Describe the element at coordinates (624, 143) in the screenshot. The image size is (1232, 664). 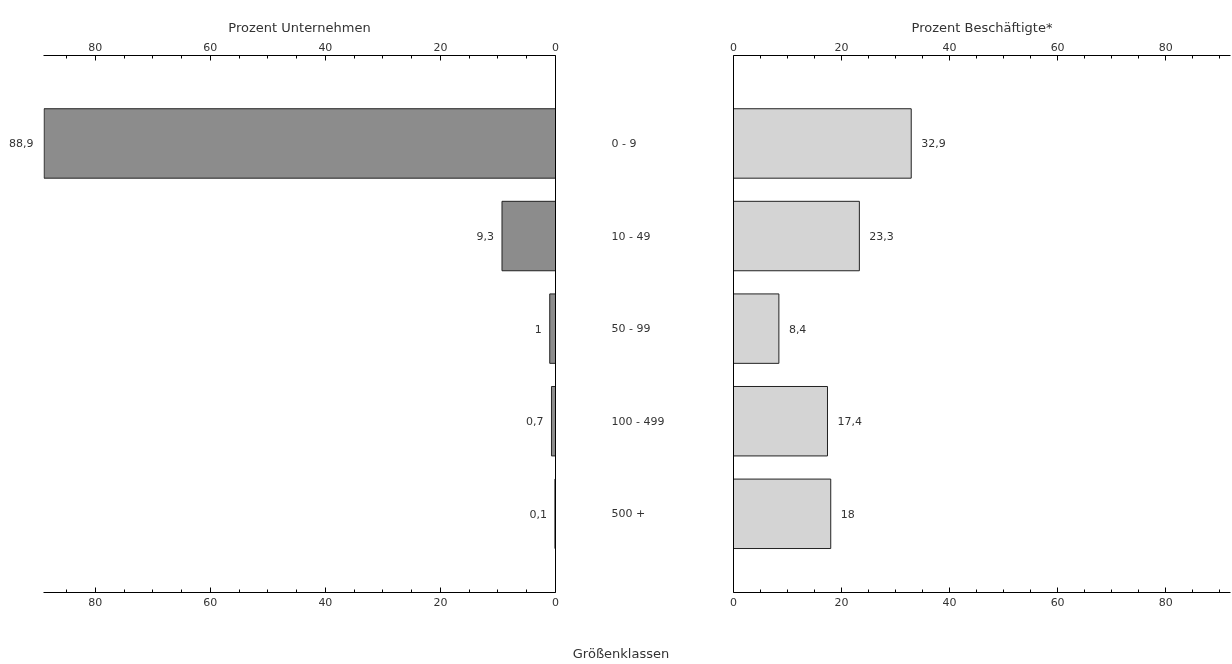
I see `y-tick-label: 0 - 9` at that location.